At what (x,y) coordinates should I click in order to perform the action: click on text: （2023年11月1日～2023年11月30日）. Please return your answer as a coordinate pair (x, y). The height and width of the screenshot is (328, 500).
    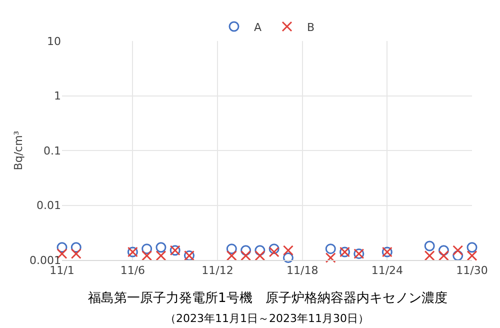
    Looking at the image, I should click on (267, 318).